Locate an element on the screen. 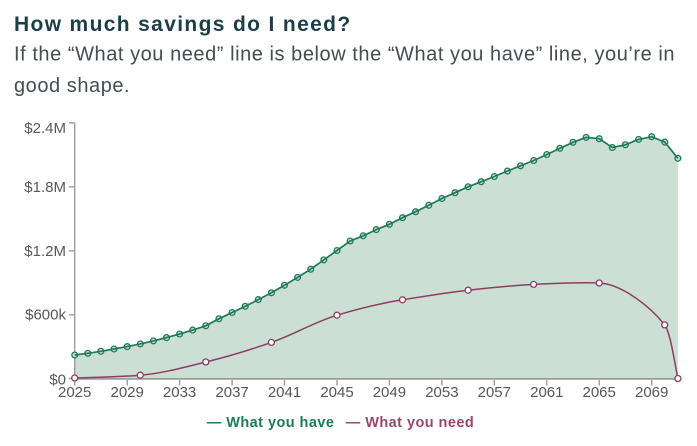 The image size is (697, 446). svg-text: 2061 is located at coordinates (546, 392).